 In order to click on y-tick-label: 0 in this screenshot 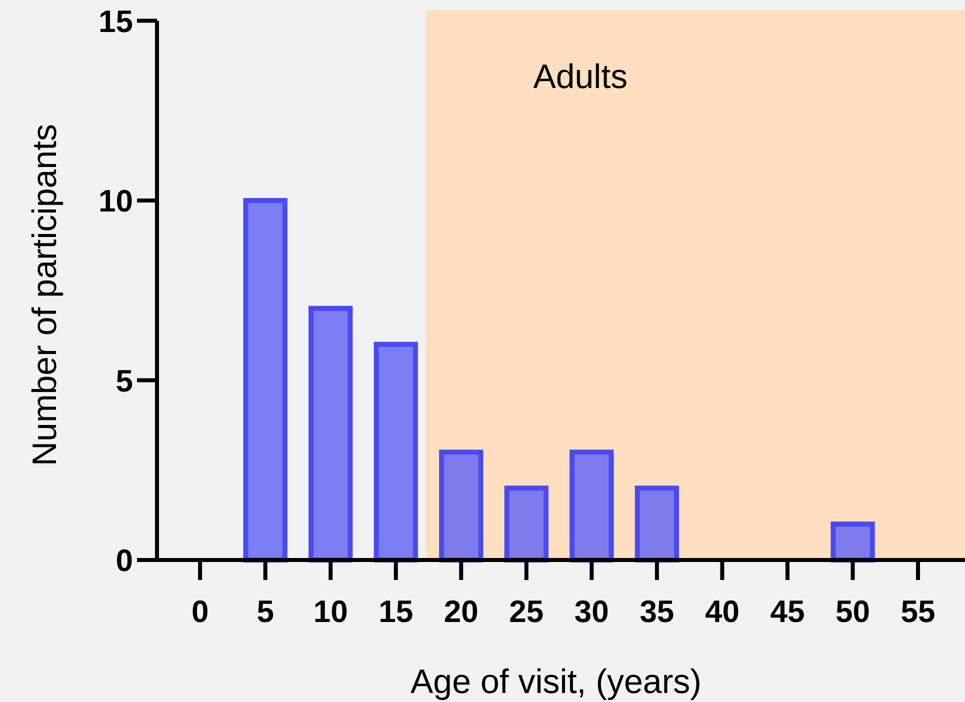, I will do `click(124, 560)`.